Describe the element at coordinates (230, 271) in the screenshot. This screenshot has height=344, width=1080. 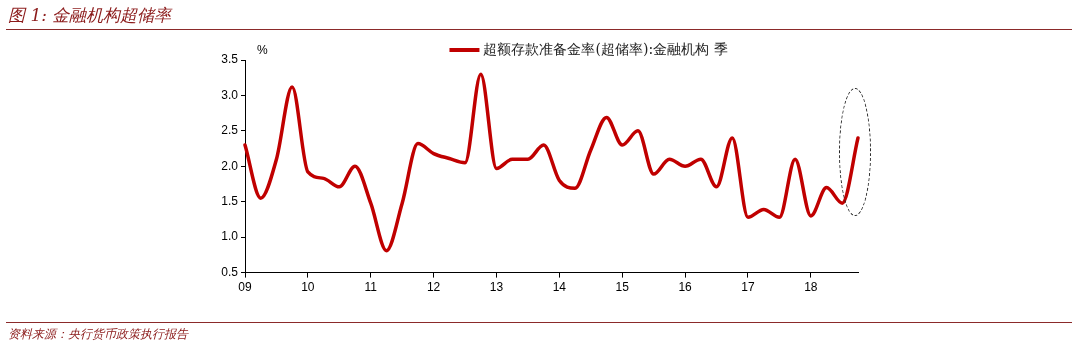
I see `y-tick-label: 0.5` at that location.